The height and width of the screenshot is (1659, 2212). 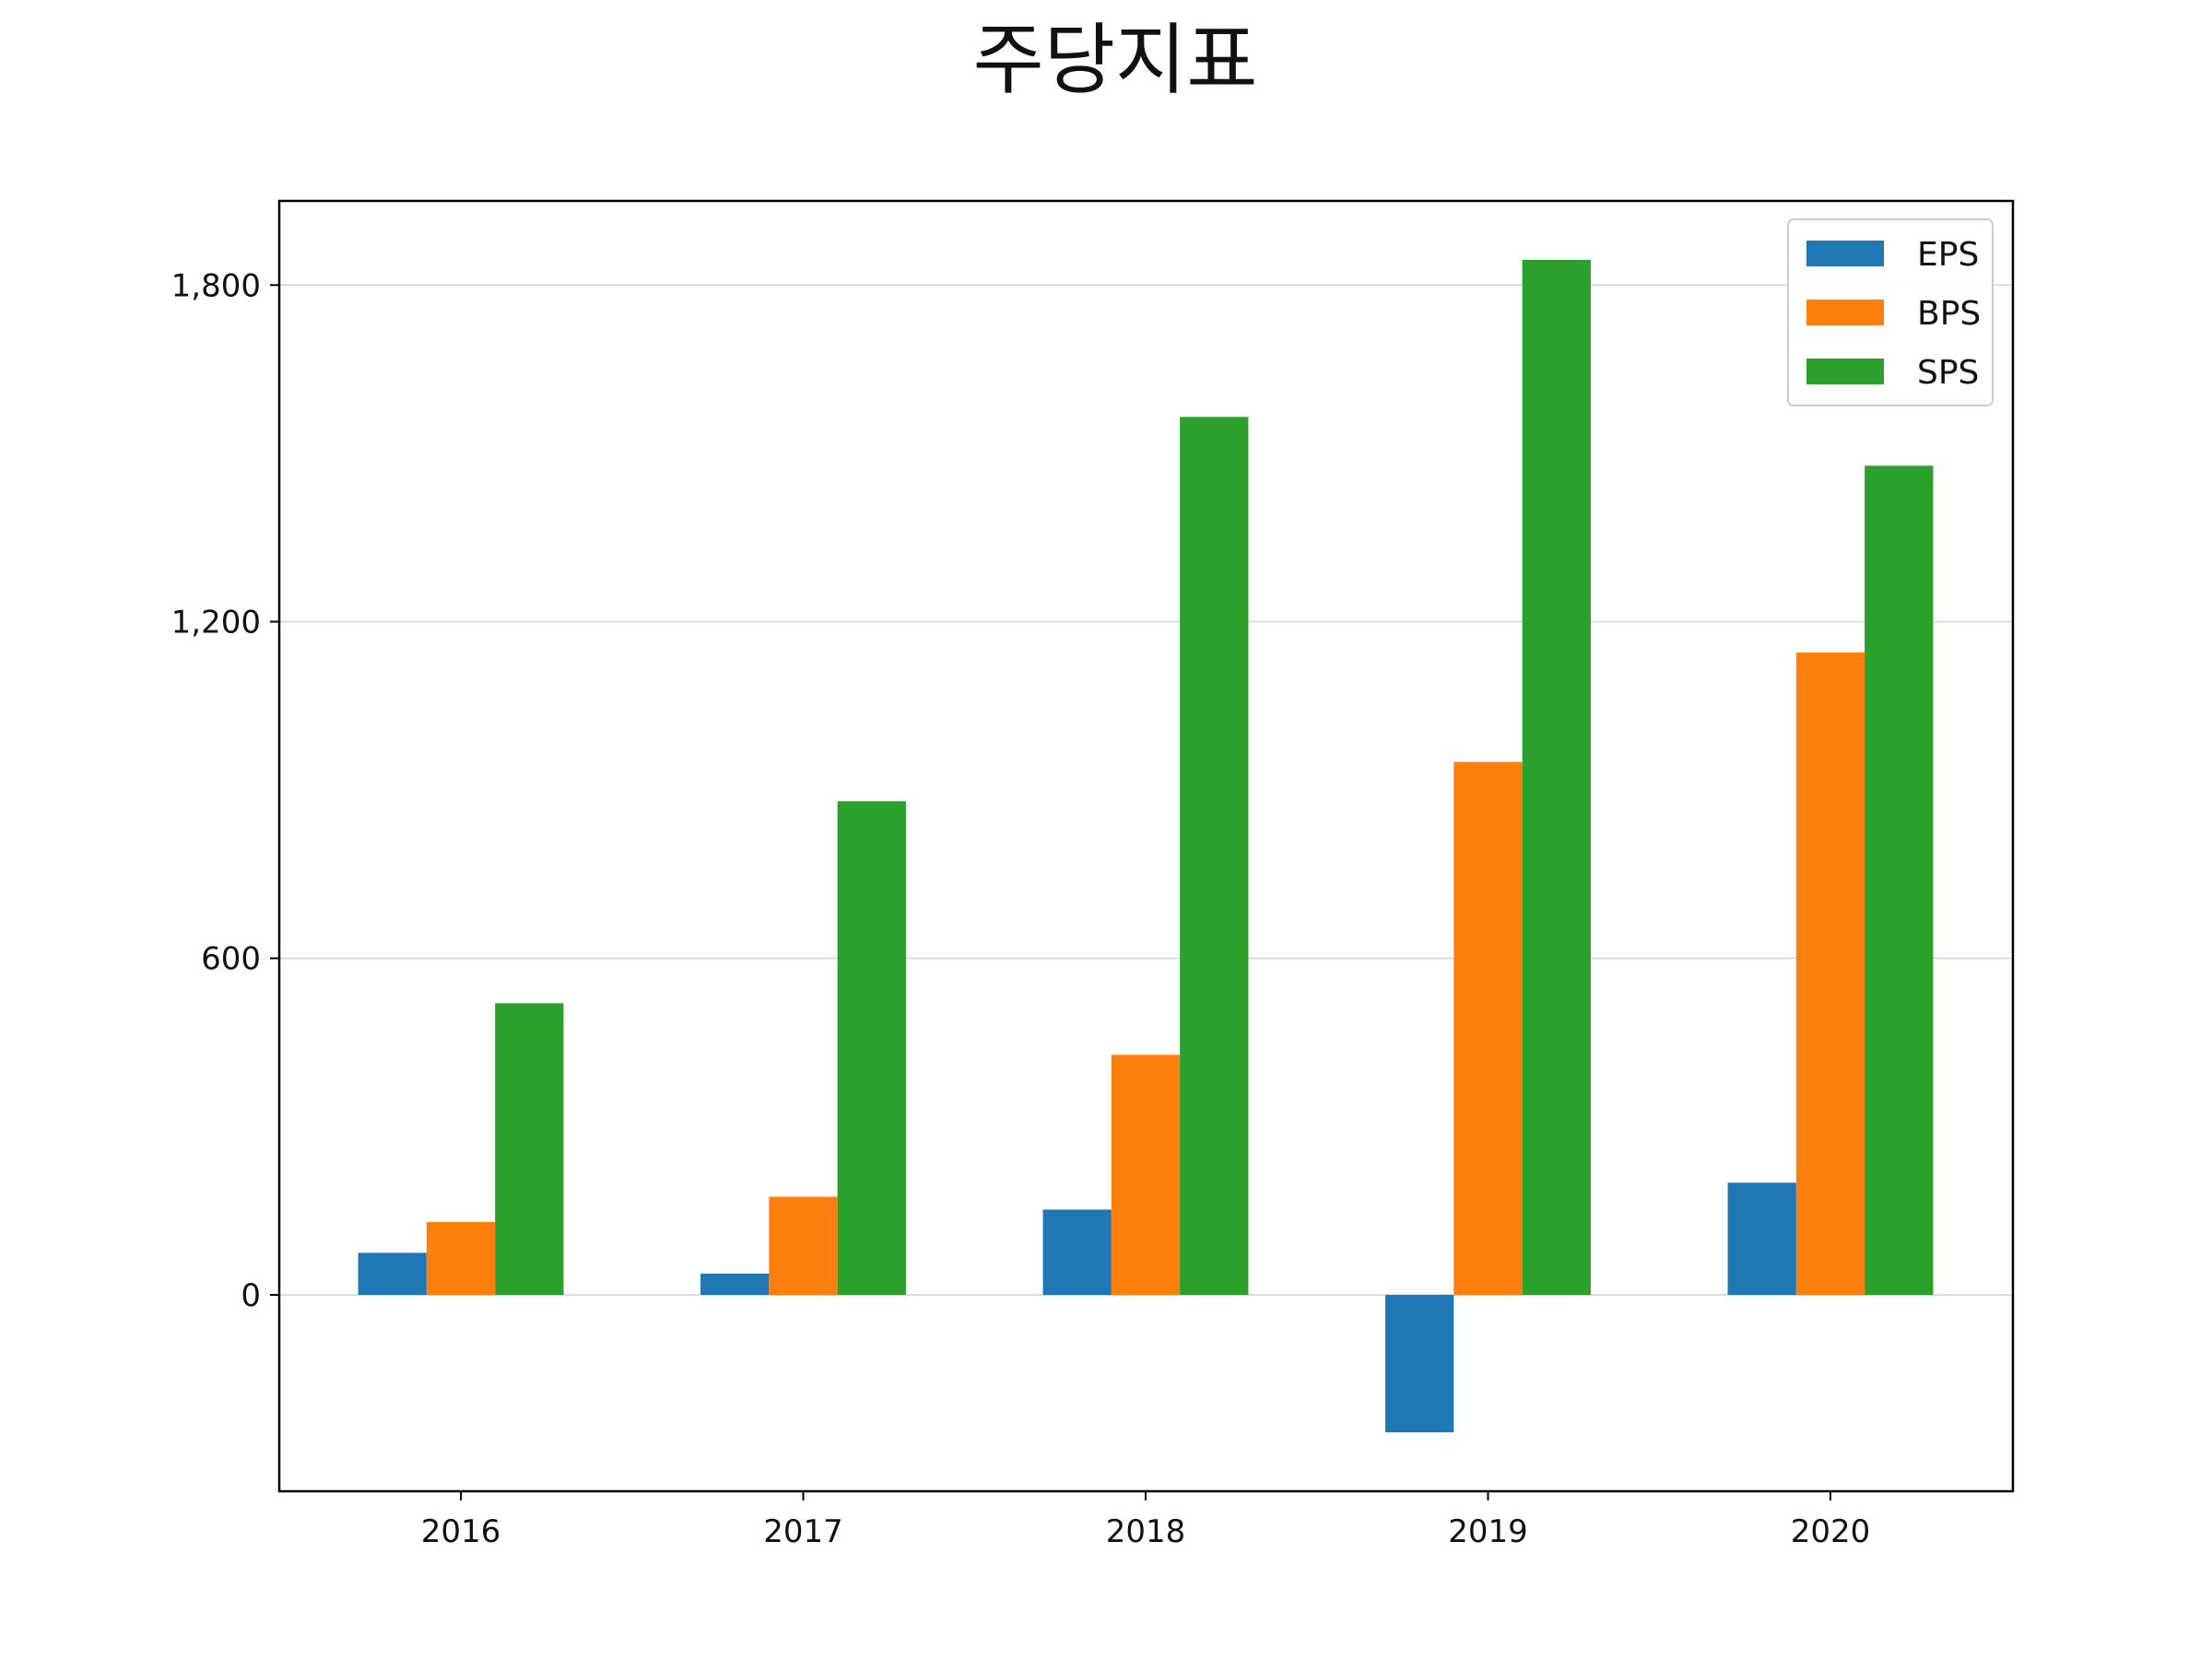 I want to click on bar-eps-2019, so click(x=1419, y=1363).